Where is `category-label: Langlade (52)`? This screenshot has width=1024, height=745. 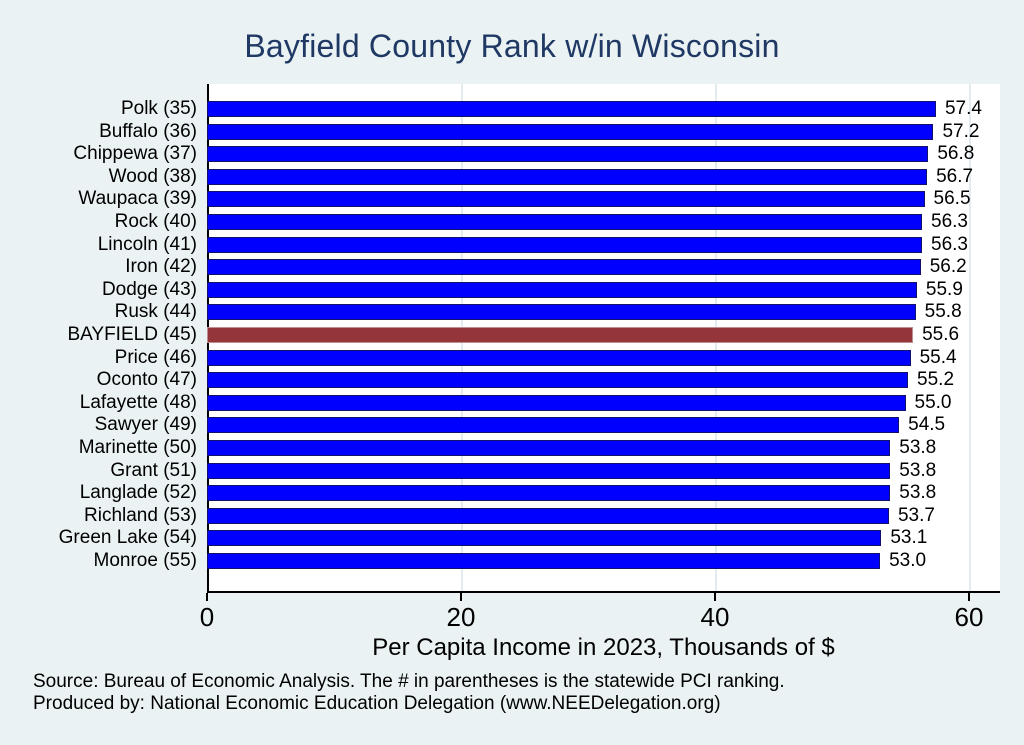
category-label: Langlade (52) is located at coordinates (138, 493).